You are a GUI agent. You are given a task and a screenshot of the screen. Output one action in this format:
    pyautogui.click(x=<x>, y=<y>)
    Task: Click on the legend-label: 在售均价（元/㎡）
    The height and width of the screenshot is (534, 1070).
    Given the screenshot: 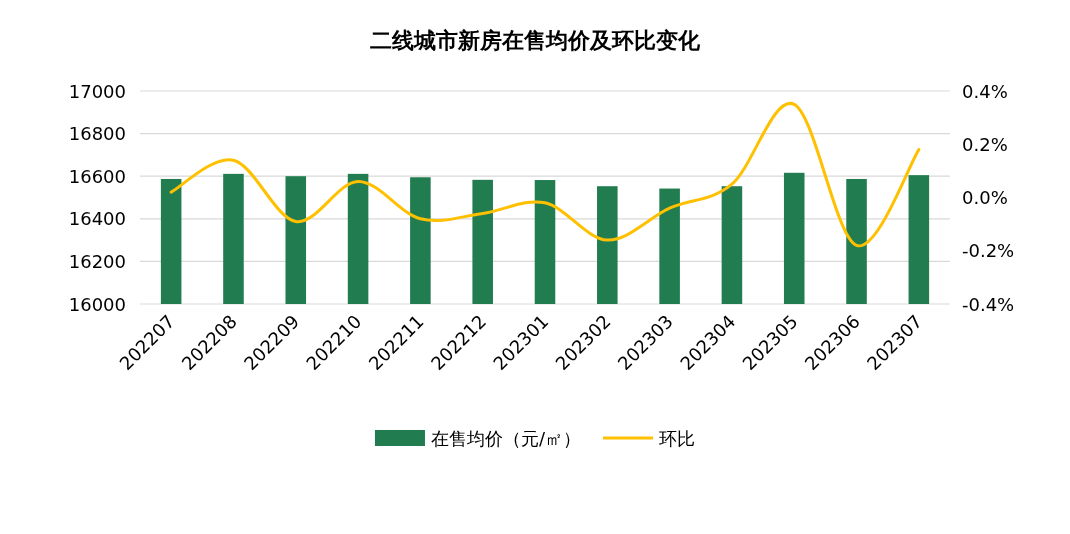 What is the action you would take?
    pyautogui.click(x=506, y=438)
    